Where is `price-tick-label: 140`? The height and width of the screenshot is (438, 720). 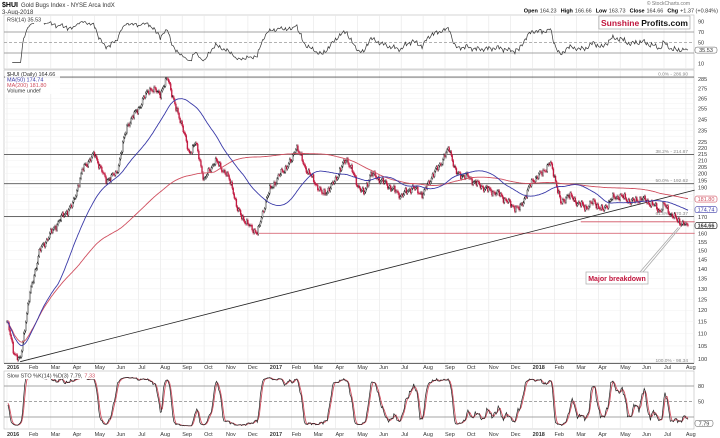
price-tick-label: 140 is located at coordinates (702, 270).